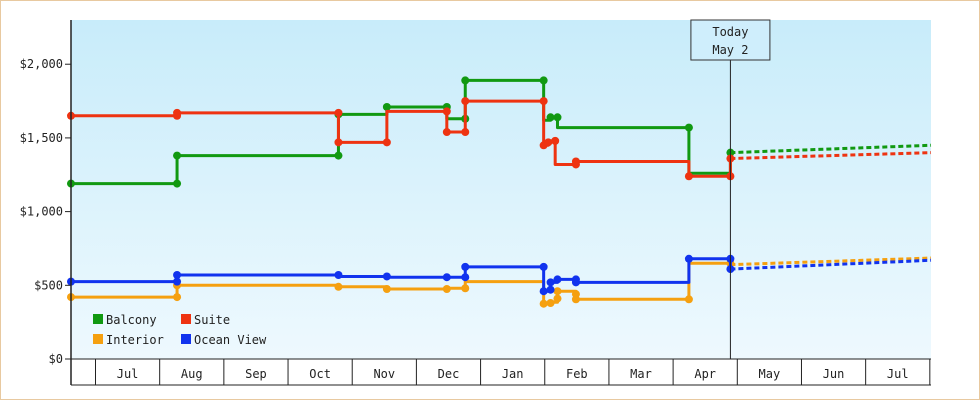 Image resolution: width=980 pixels, height=400 pixels. I want to click on forecast-line-balcony, so click(831, 149).